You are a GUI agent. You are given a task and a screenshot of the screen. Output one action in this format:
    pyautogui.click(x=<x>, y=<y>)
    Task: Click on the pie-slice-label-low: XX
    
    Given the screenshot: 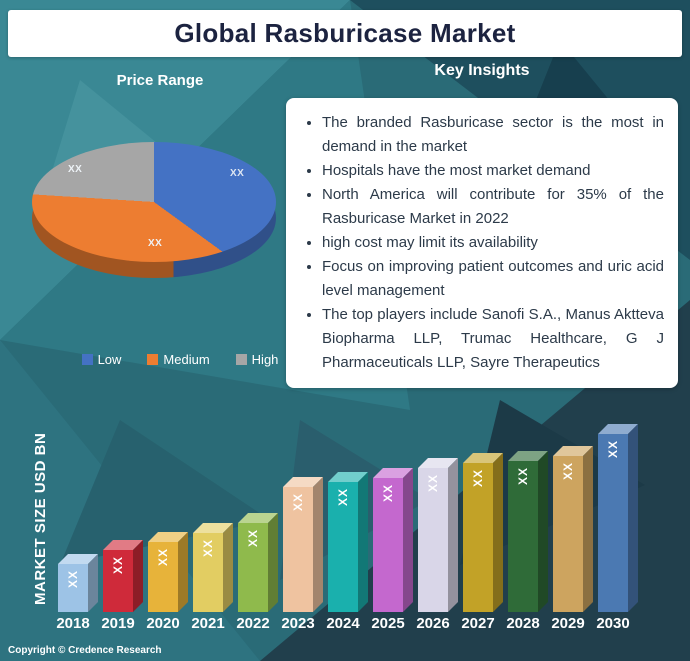 What is the action you would take?
    pyautogui.click(x=237, y=173)
    